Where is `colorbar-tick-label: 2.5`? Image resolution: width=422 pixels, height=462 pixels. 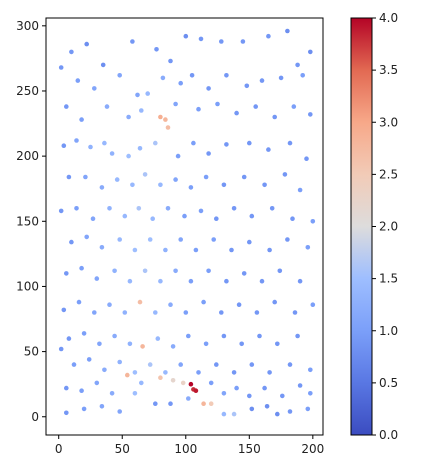
colorbar-tick-label: 2.5 is located at coordinates (388, 174).